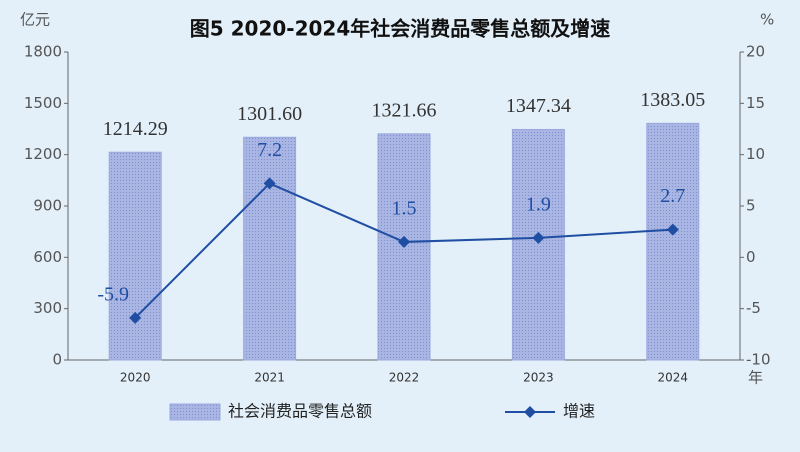 Image resolution: width=800 pixels, height=452 pixels. I want to click on bar-value-label: 1347.34, so click(538, 106).